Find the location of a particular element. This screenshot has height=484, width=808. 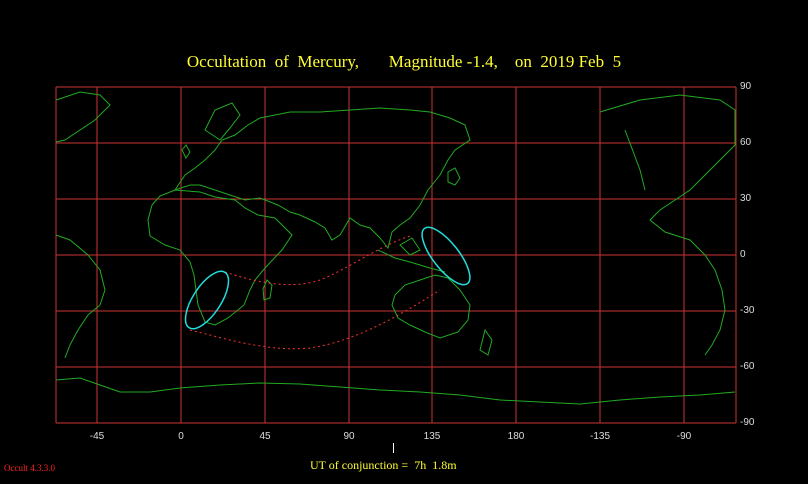

greenland-coast is located at coordinates (83, 117).